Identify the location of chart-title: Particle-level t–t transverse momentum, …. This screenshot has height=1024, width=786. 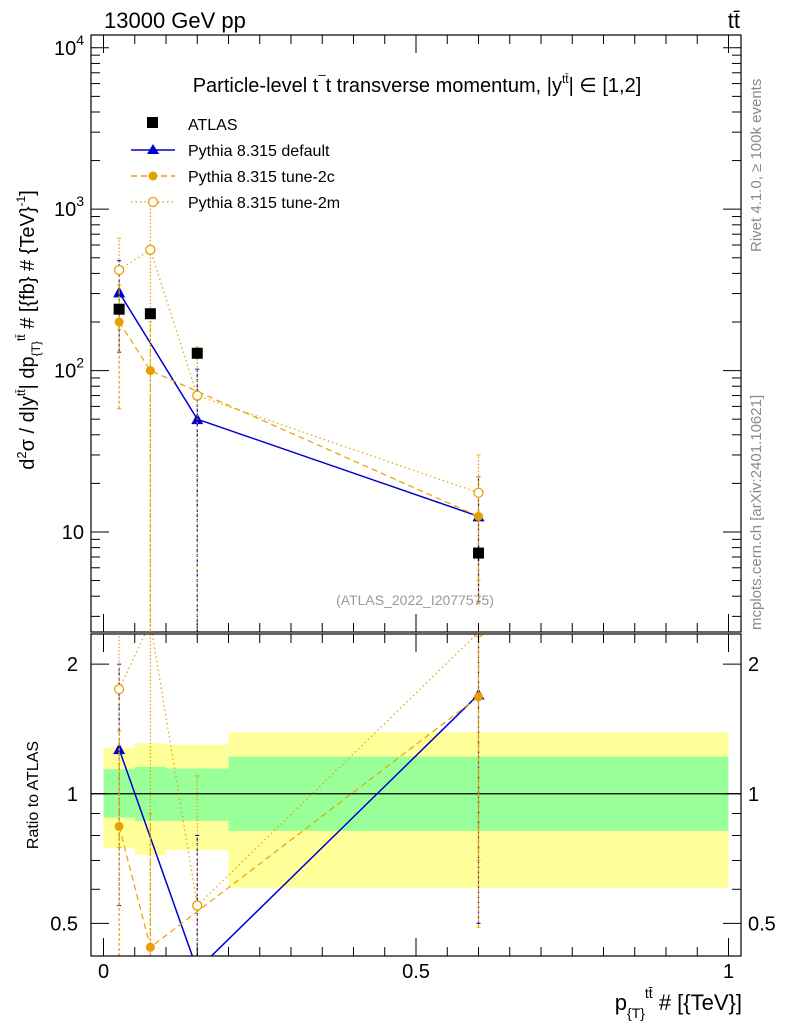
(417, 82).